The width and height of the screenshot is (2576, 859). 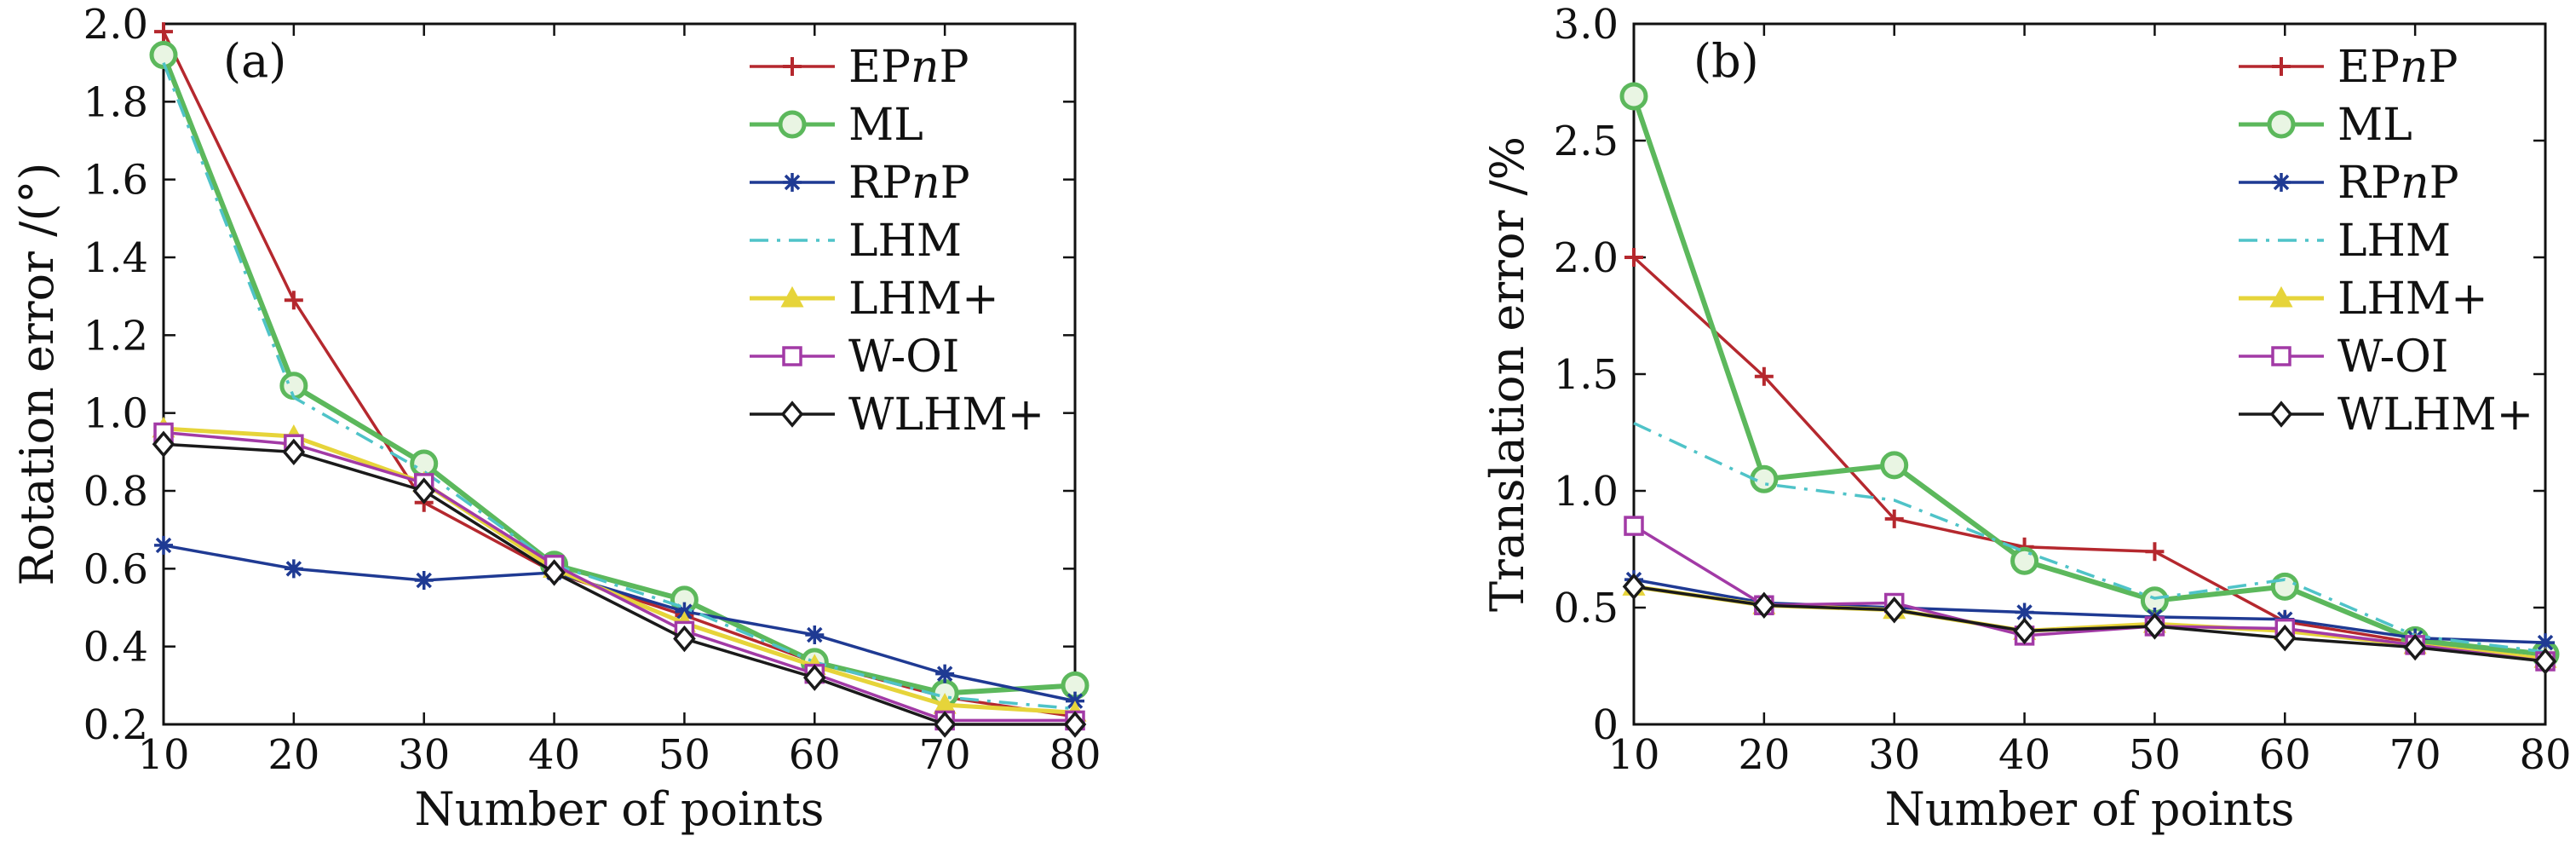 What do you see at coordinates (424, 755) in the screenshot?
I see `x-tick-label-a: 30` at bounding box center [424, 755].